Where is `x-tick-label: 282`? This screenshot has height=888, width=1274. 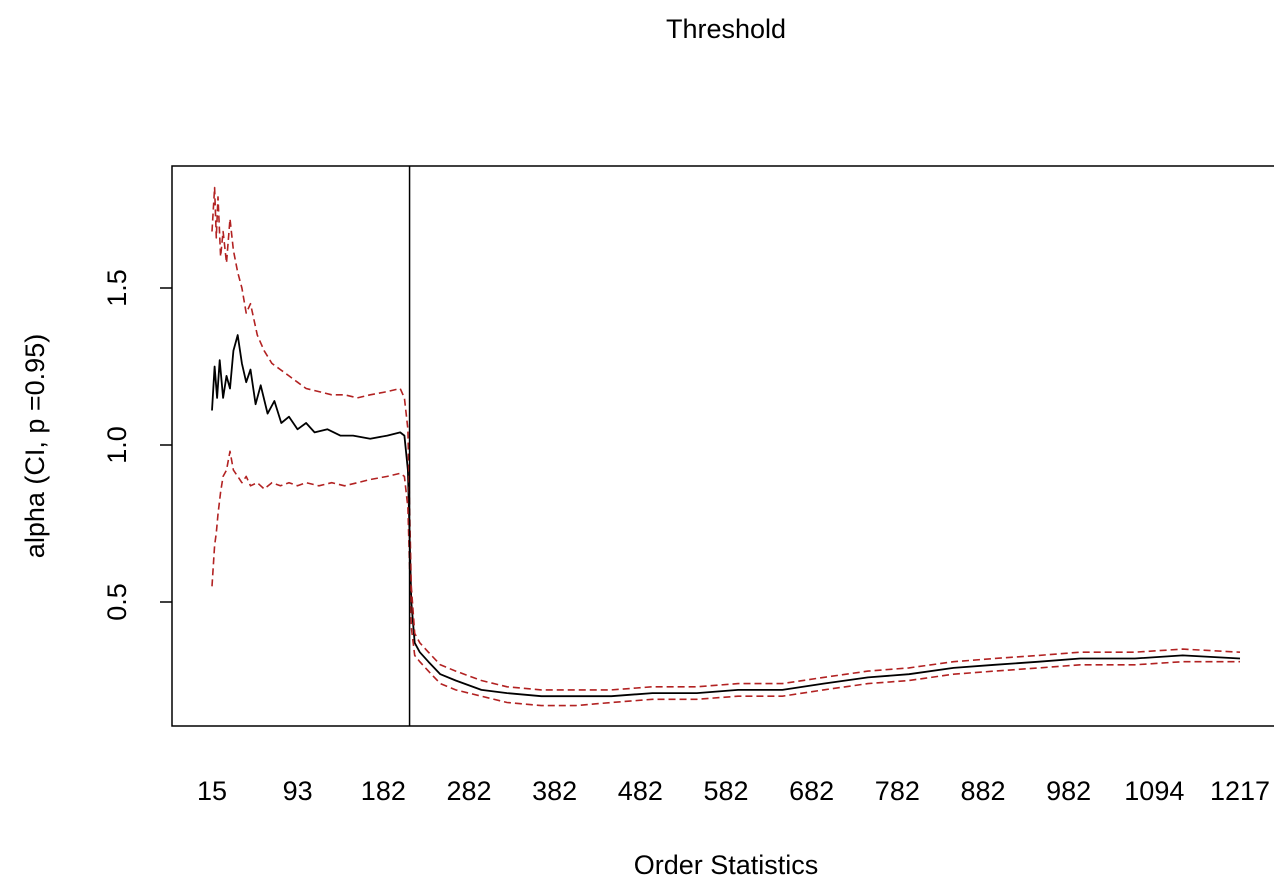
x-tick-label: 282 is located at coordinates (468, 791).